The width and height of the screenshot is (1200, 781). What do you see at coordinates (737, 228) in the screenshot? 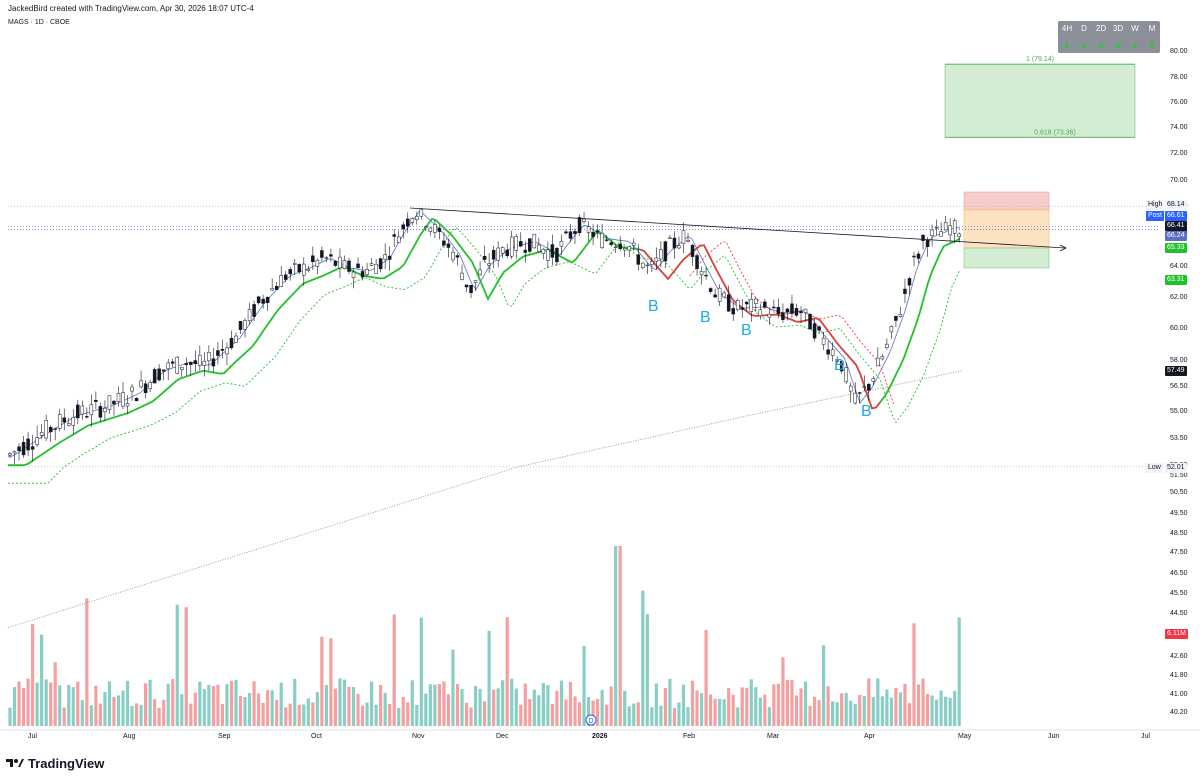
I see `trendline` at bounding box center [737, 228].